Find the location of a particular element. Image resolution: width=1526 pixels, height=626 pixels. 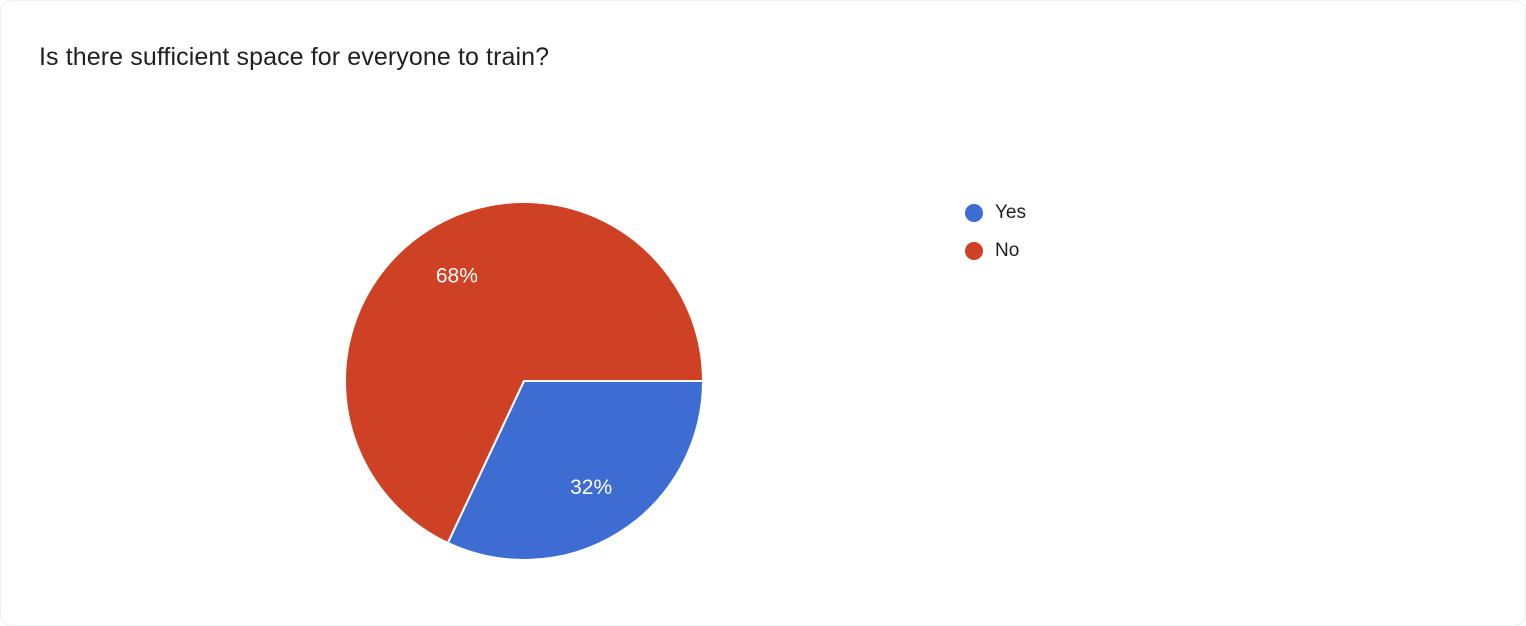

pie-slice-label-no: 68% is located at coordinates (457, 276).